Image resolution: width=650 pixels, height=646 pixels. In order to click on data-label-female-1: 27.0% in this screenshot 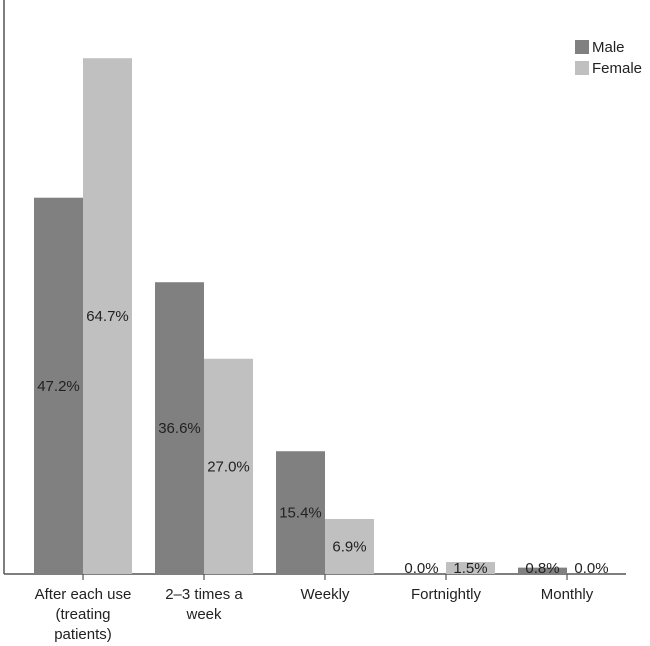, I will do `click(228, 466)`.